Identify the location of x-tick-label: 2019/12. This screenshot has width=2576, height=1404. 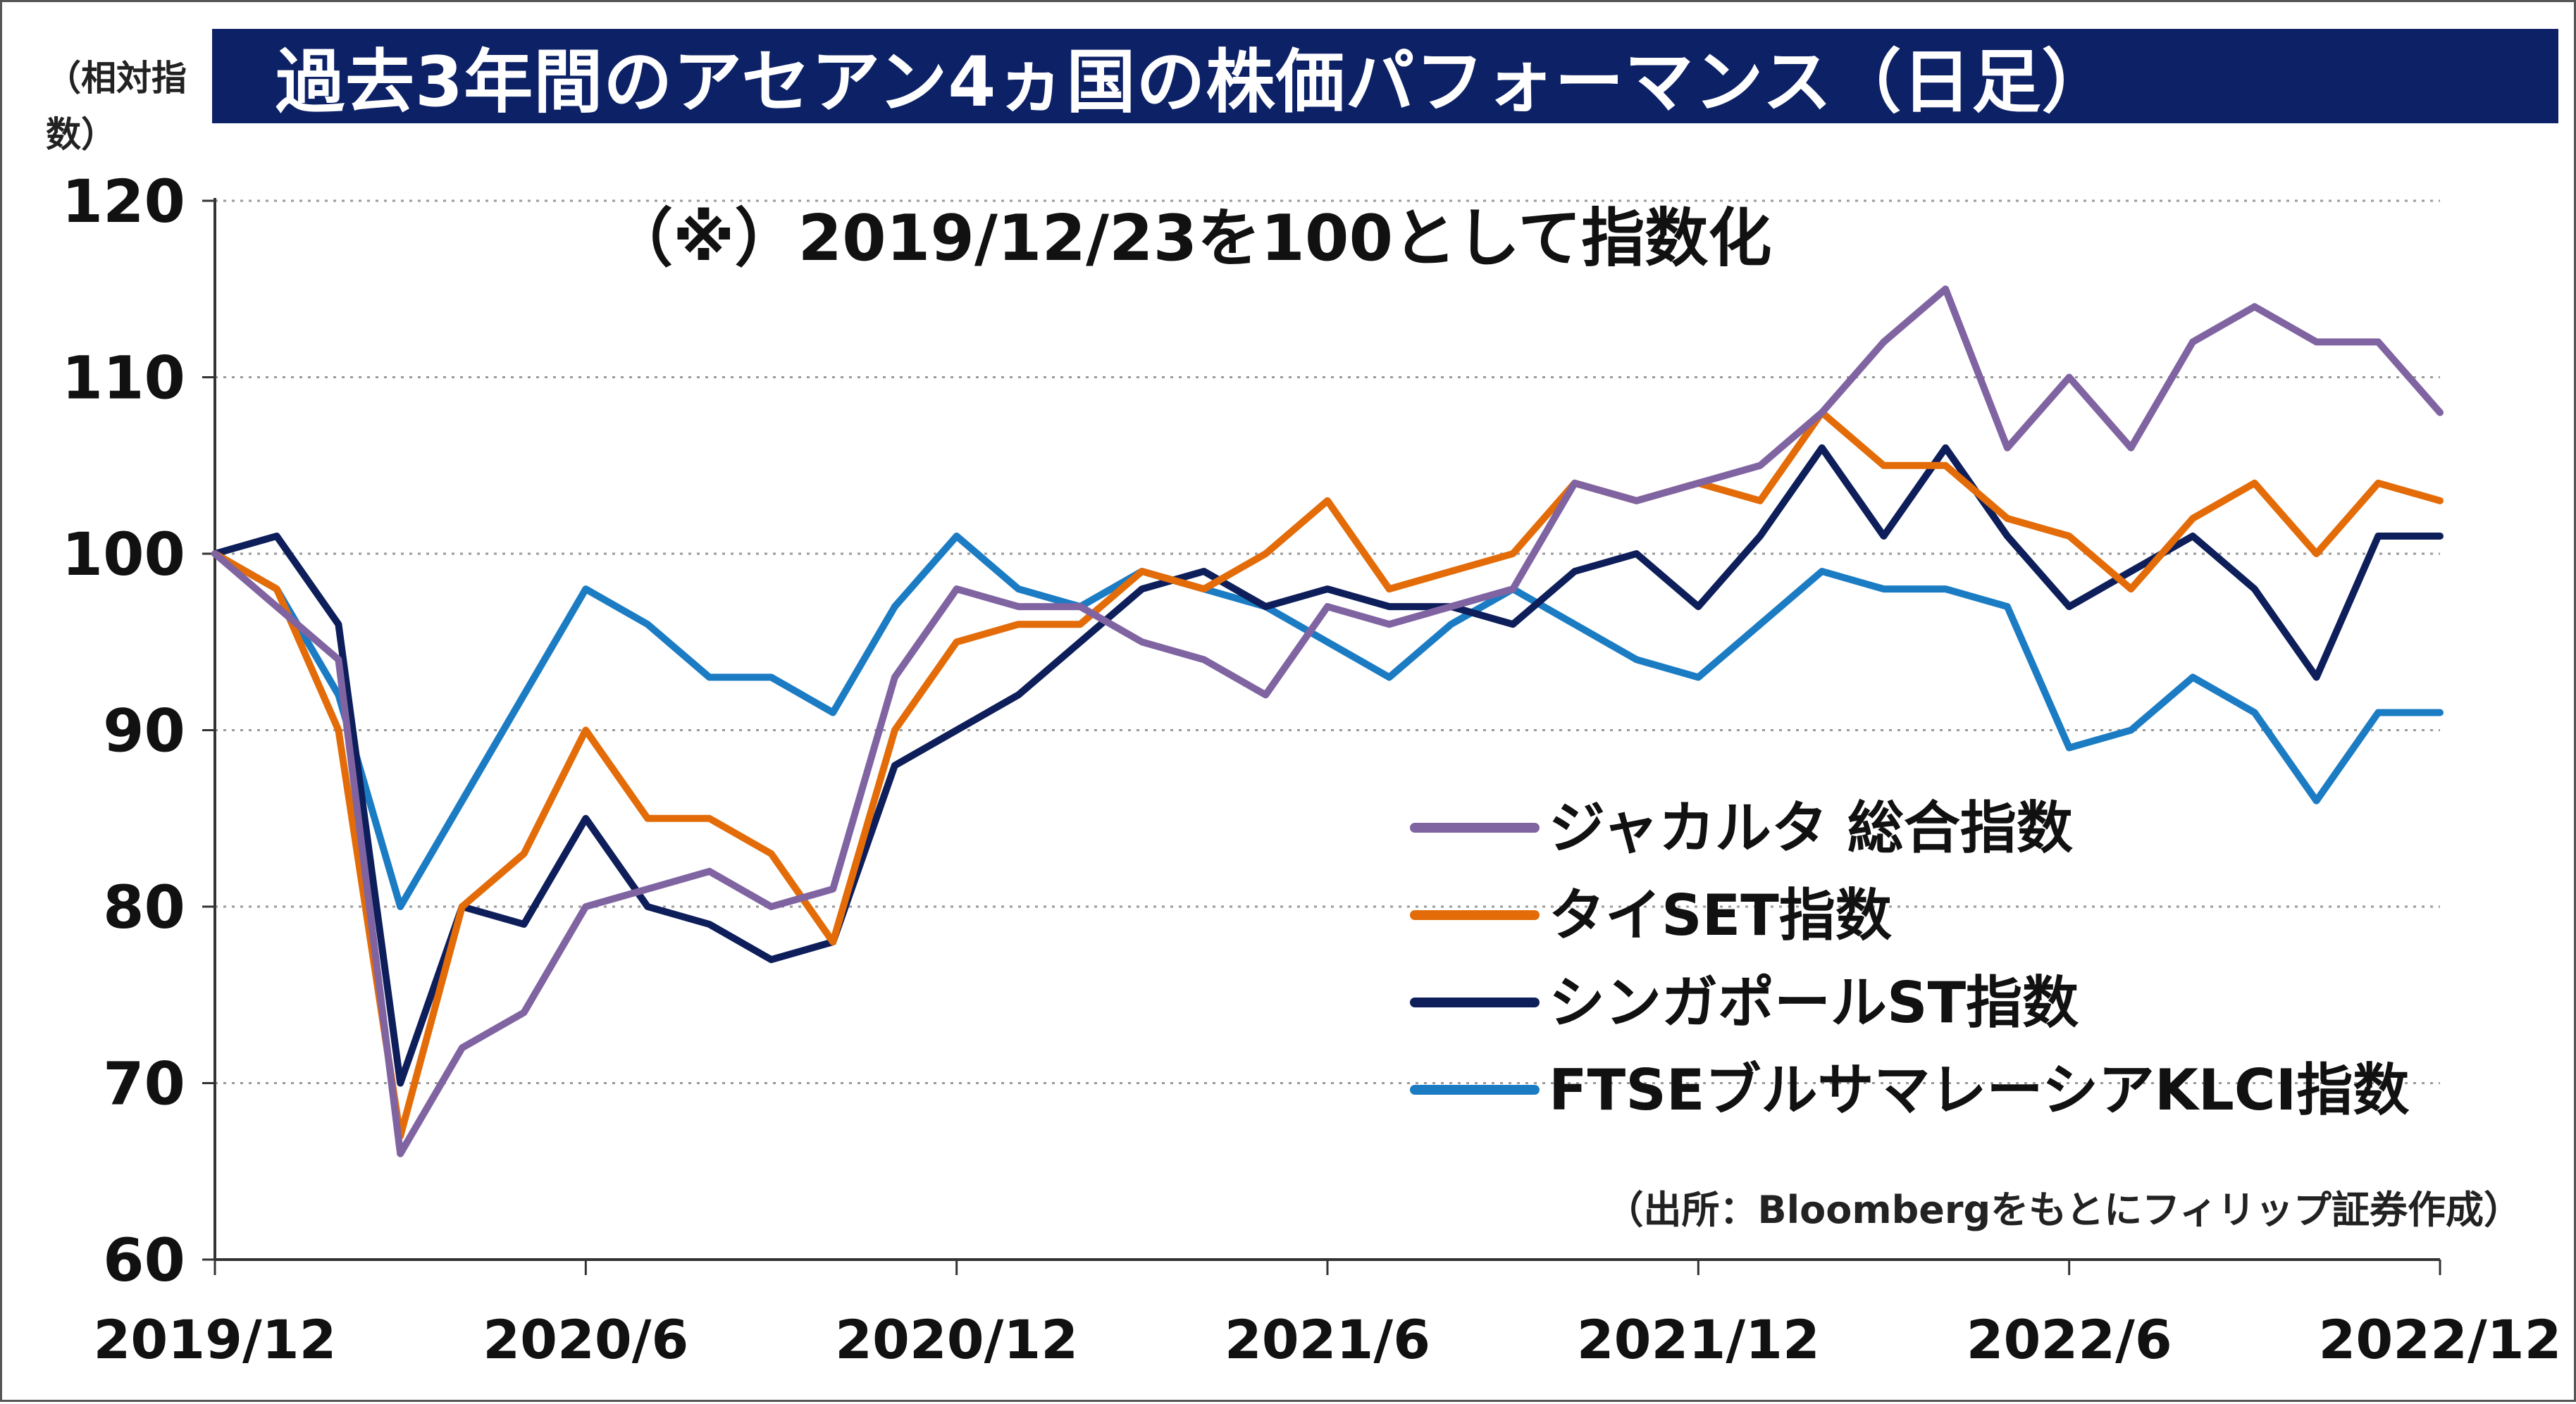
(214, 1339).